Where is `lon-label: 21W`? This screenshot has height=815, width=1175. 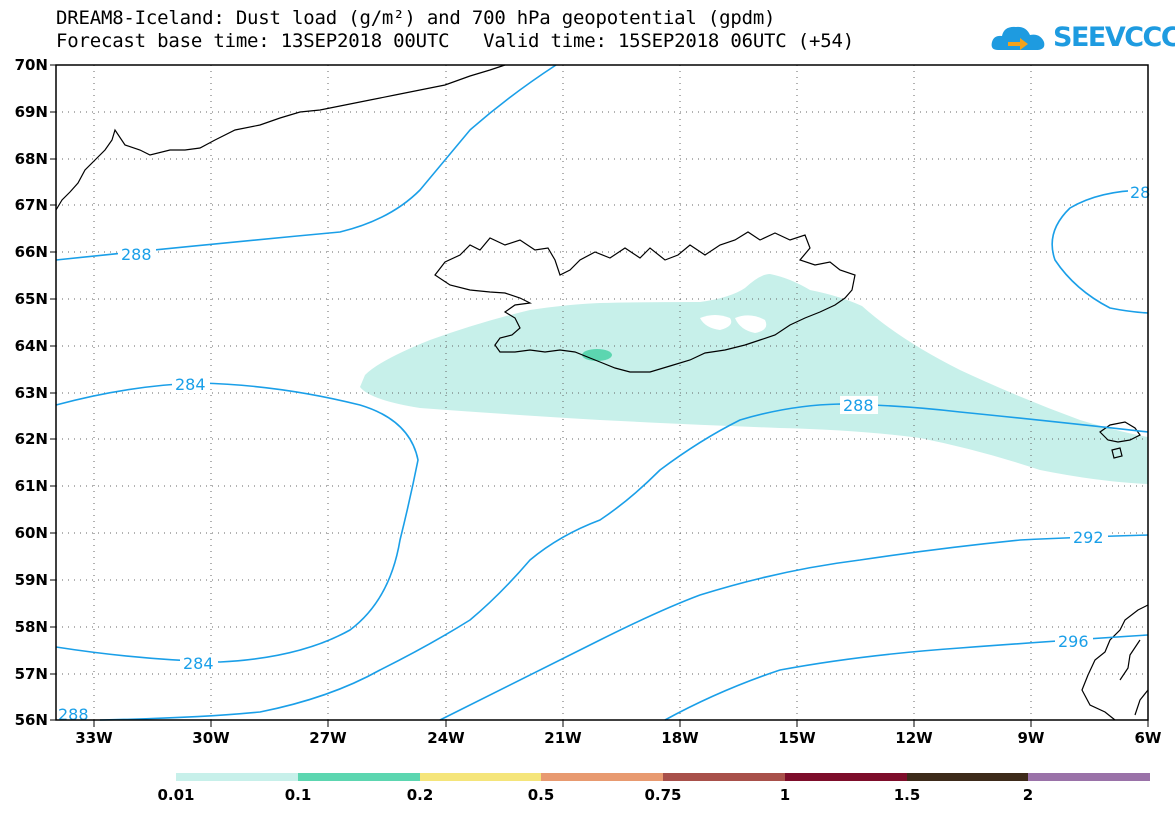
lon-label: 21W is located at coordinates (563, 738).